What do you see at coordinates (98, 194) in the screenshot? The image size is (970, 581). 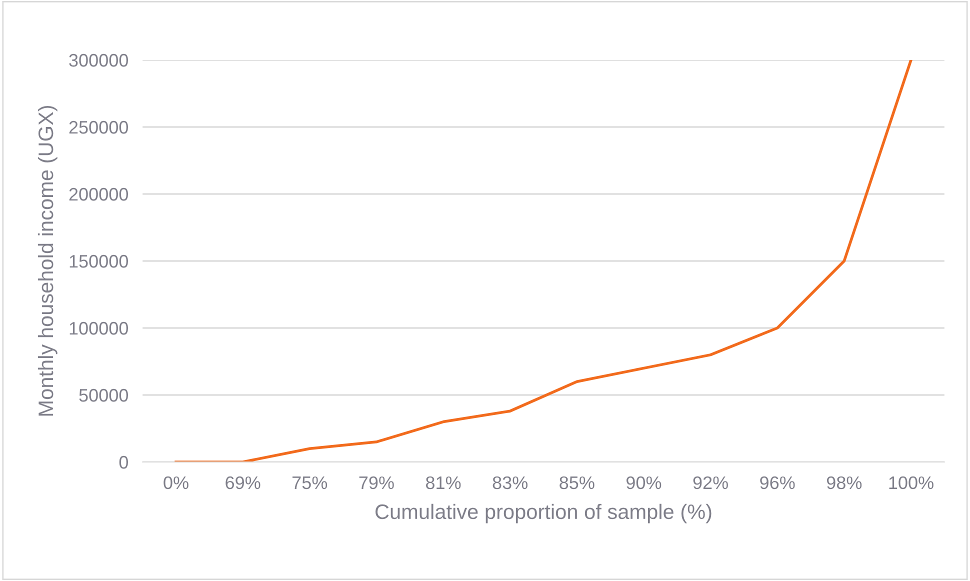 I see `y-tick-label: 200000` at bounding box center [98, 194].